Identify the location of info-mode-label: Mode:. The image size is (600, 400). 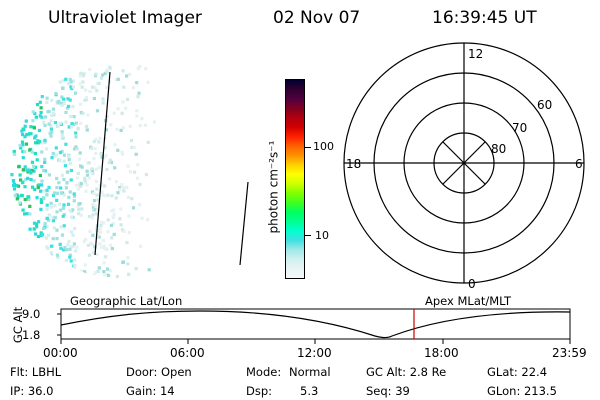
(264, 372).